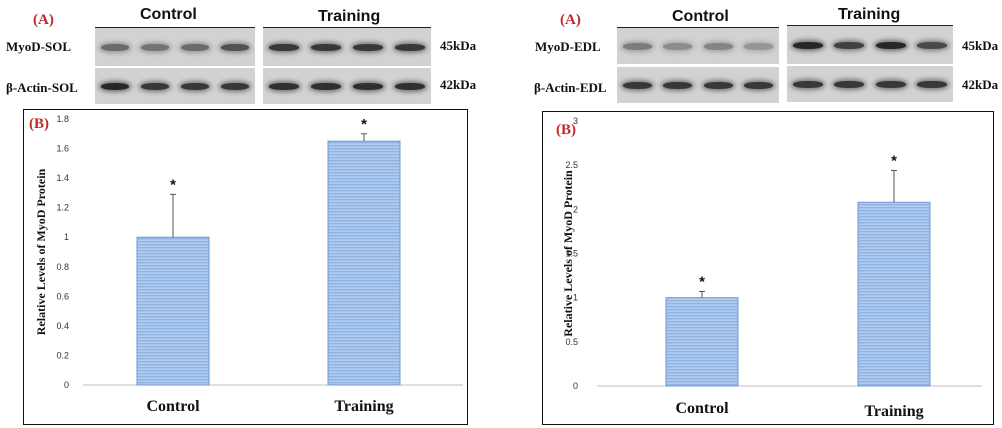 The height and width of the screenshot is (428, 1002). What do you see at coordinates (62, 355) in the screenshot?
I see `y-tick-label: 0.2` at bounding box center [62, 355].